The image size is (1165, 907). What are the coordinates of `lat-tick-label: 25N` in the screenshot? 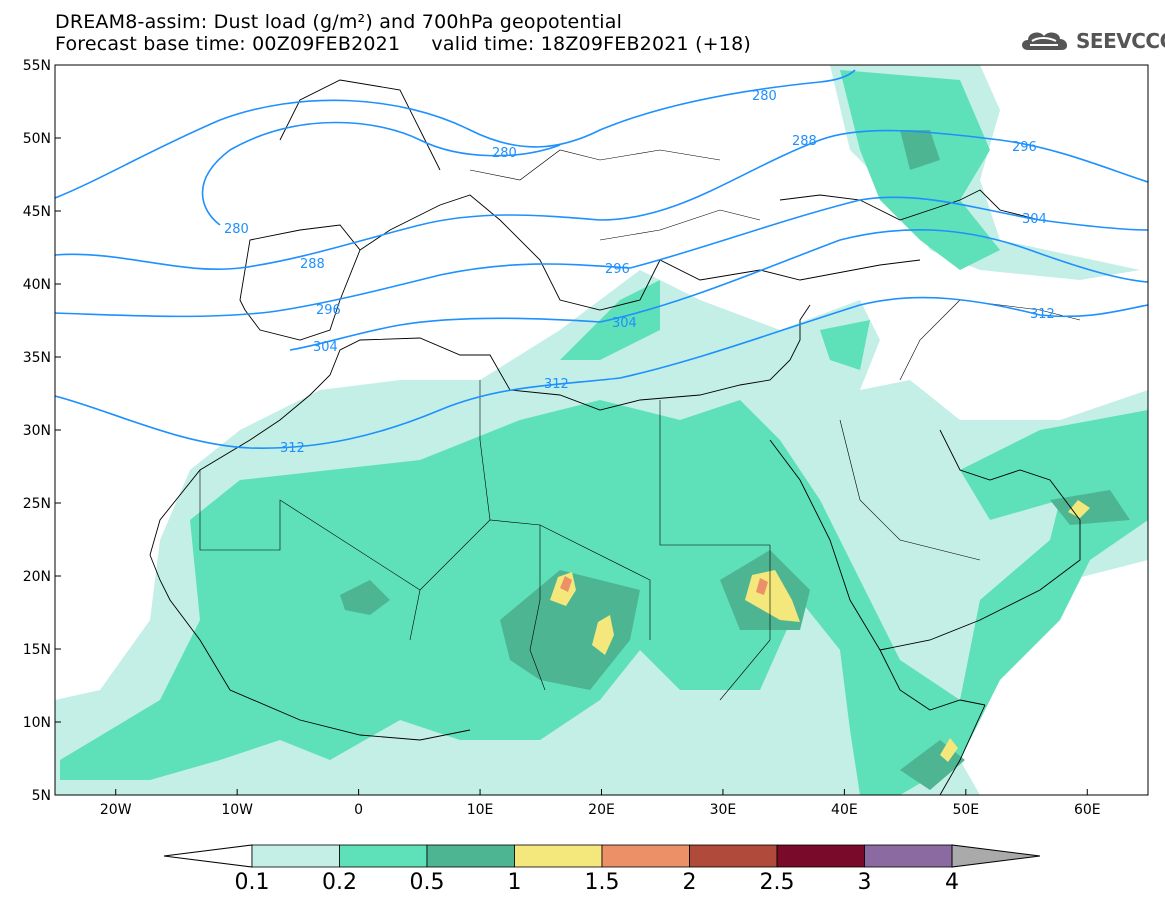 It's located at (37, 504).